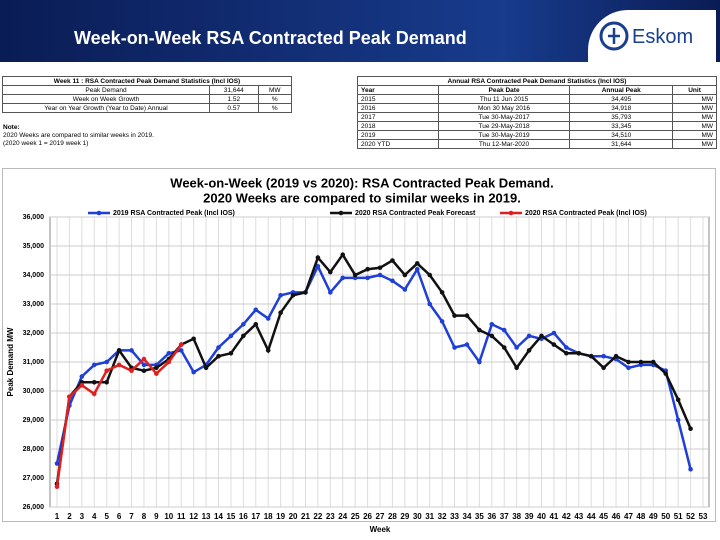 The width and height of the screenshot is (720, 540). What do you see at coordinates (293, 516) in the screenshot?
I see `x-tick-label: 20` at bounding box center [293, 516].